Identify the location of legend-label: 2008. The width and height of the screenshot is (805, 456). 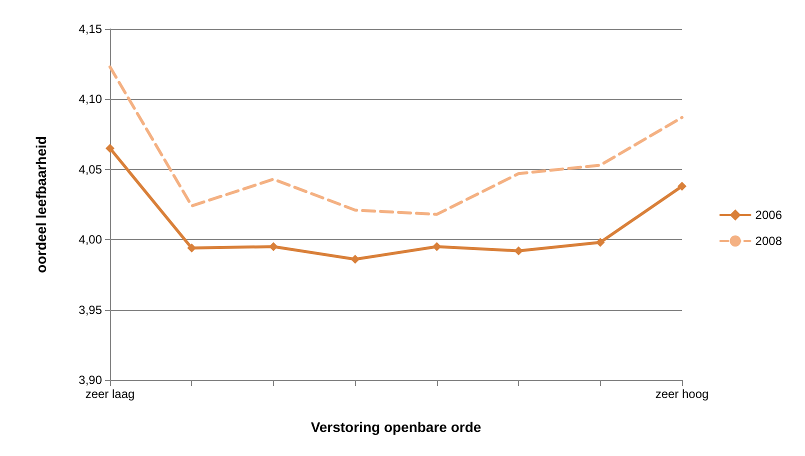
(768, 241).